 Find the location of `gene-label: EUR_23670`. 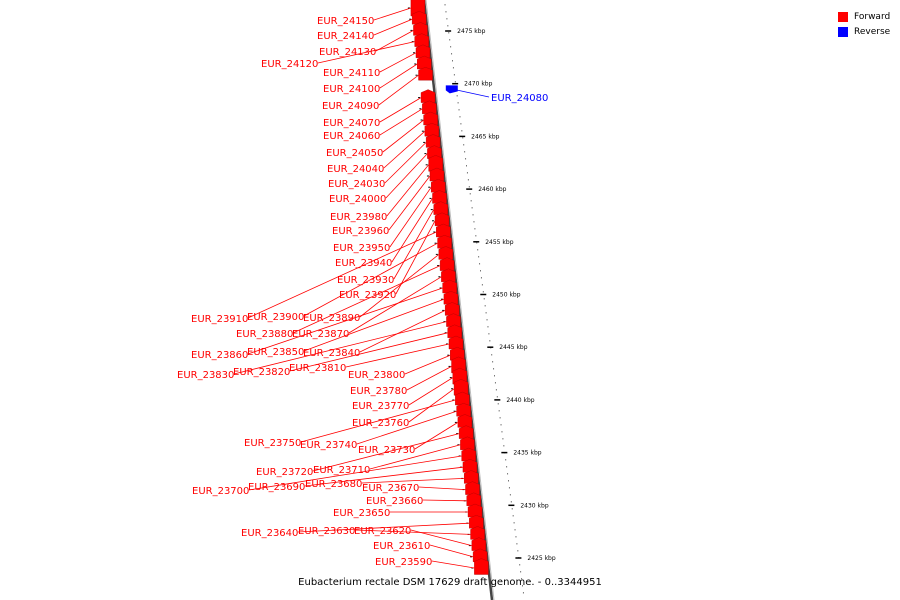

gene-label: EUR_23670 is located at coordinates (390, 488).